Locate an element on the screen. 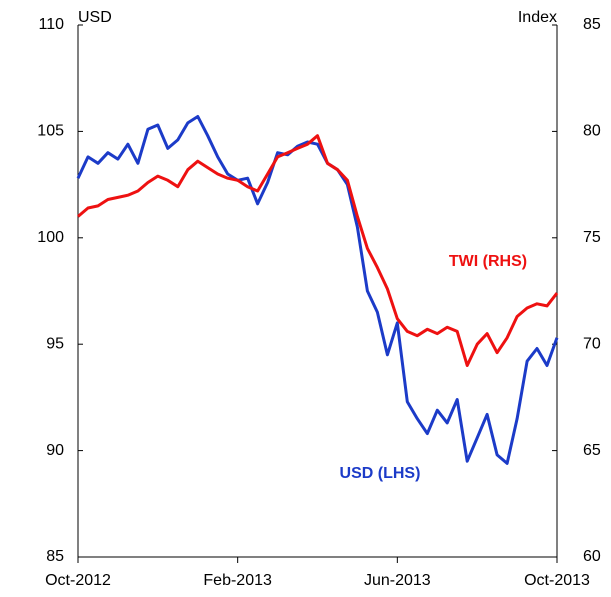  y-axis-label: USD is located at coordinates (95, 17).